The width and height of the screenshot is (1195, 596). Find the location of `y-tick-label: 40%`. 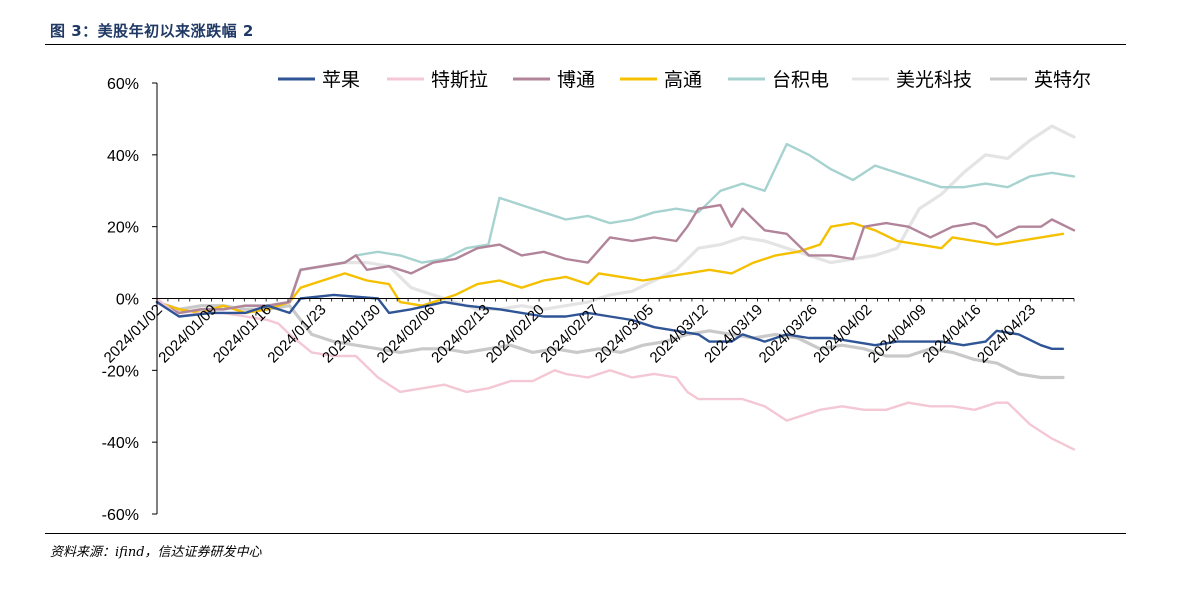

y-tick-label: 40% is located at coordinates (123, 156).